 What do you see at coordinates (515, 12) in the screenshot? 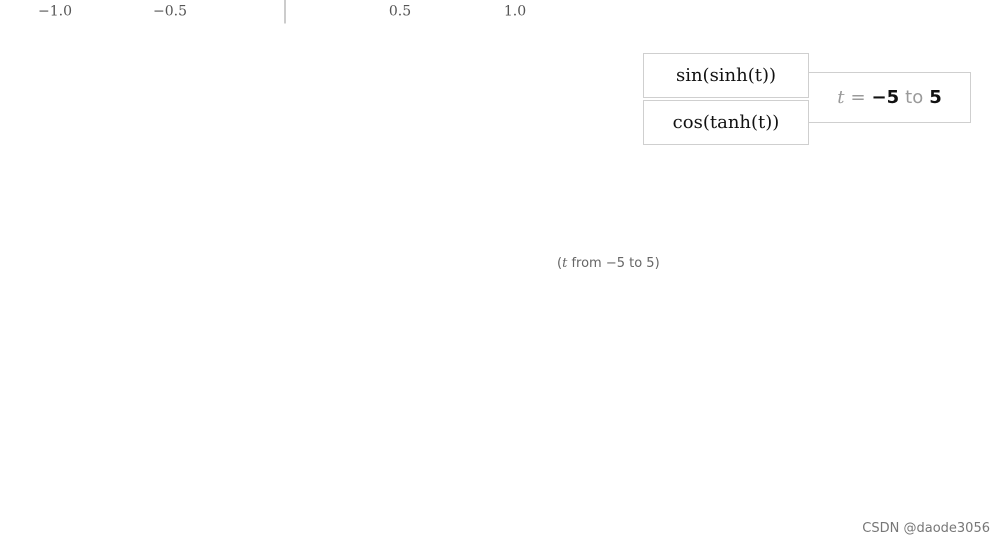
I see `x-tick-label: 1.0` at bounding box center [515, 12].